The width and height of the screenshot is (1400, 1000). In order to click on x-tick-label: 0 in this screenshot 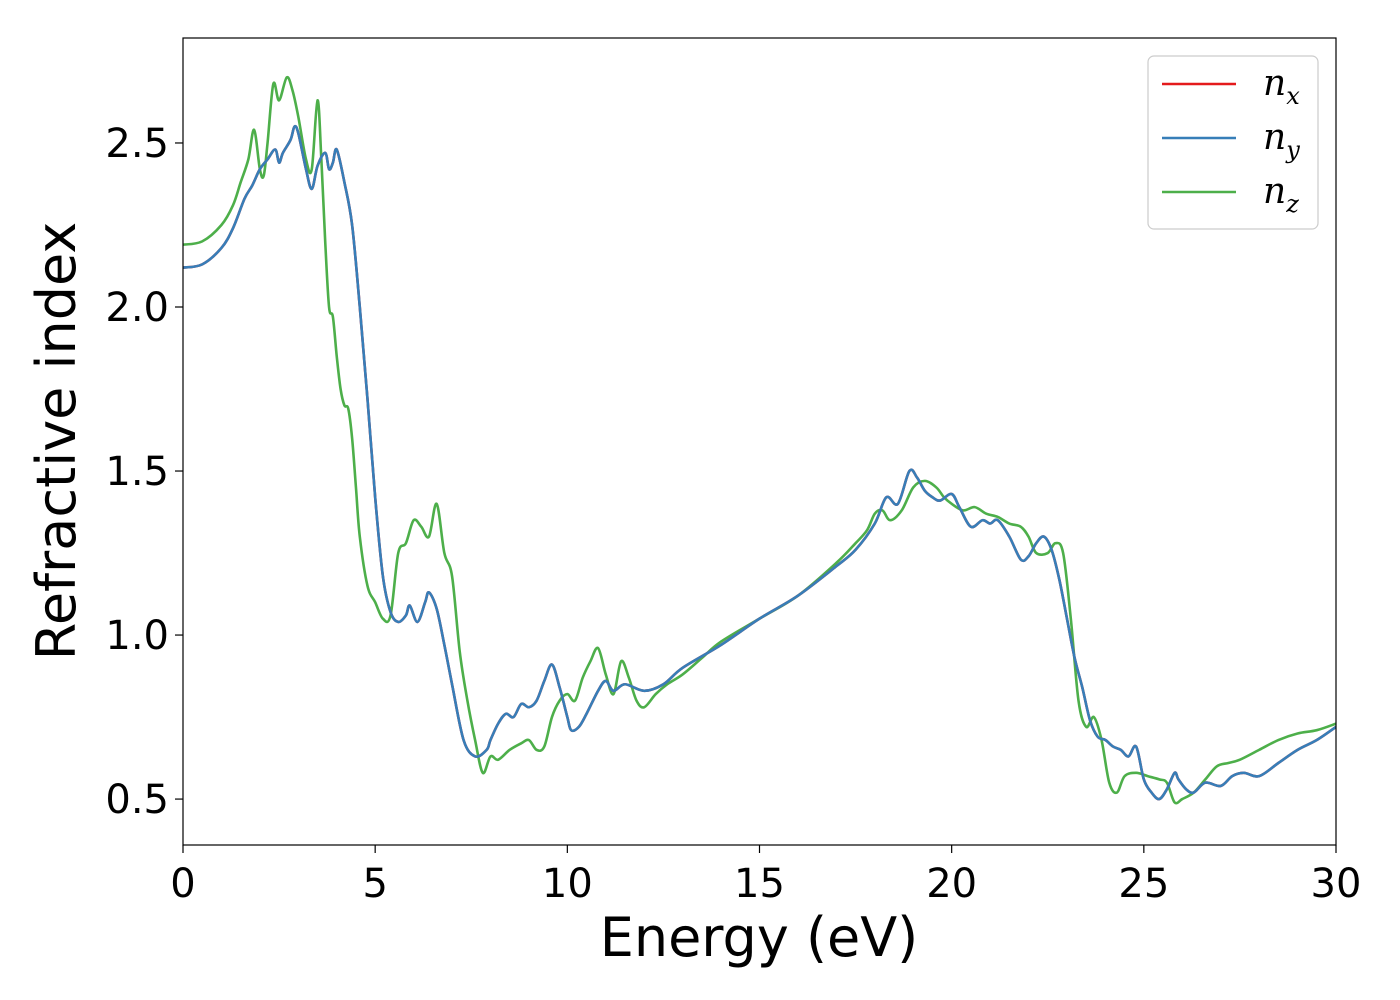, I will do `click(182, 884)`.